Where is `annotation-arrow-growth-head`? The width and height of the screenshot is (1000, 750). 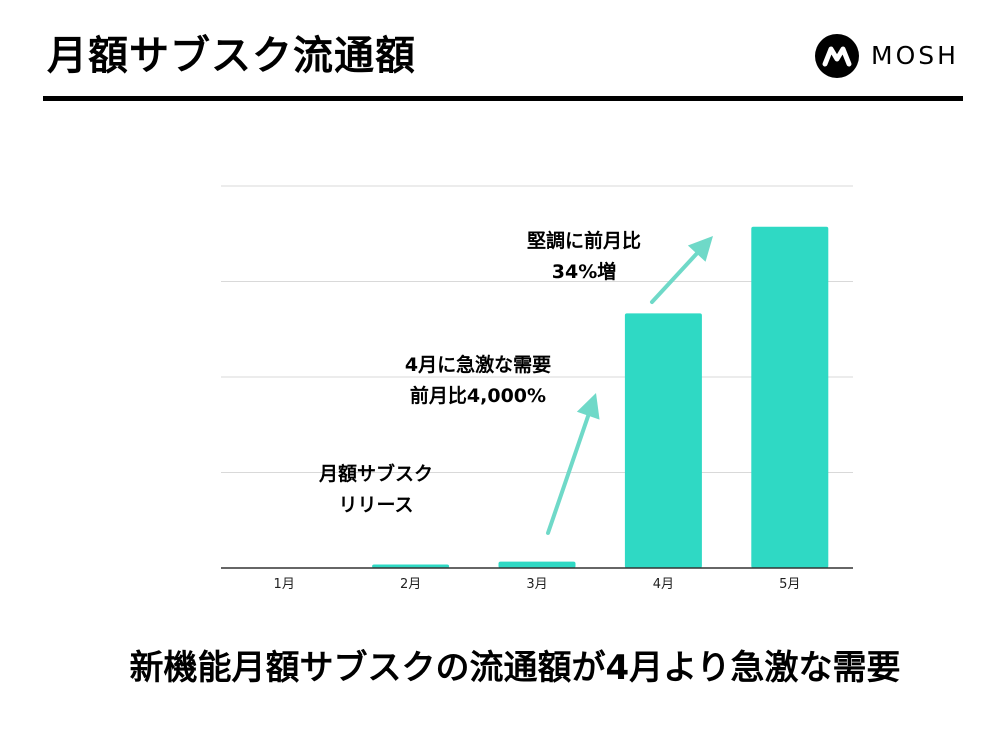 annotation-arrow-growth-head is located at coordinates (700, 249).